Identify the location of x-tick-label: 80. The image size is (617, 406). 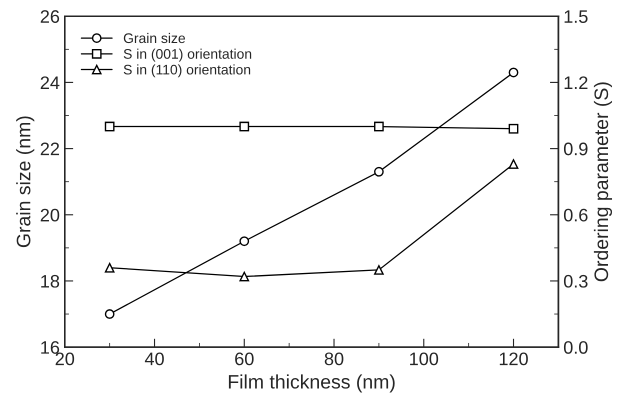
(334, 359).